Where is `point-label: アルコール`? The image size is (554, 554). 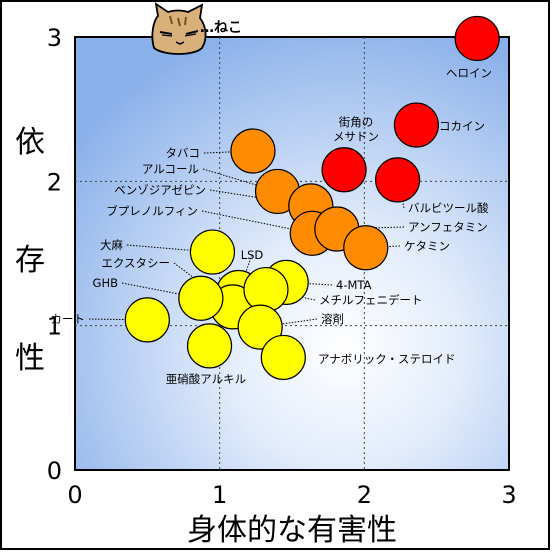 point-label: アルコール is located at coordinates (170, 169).